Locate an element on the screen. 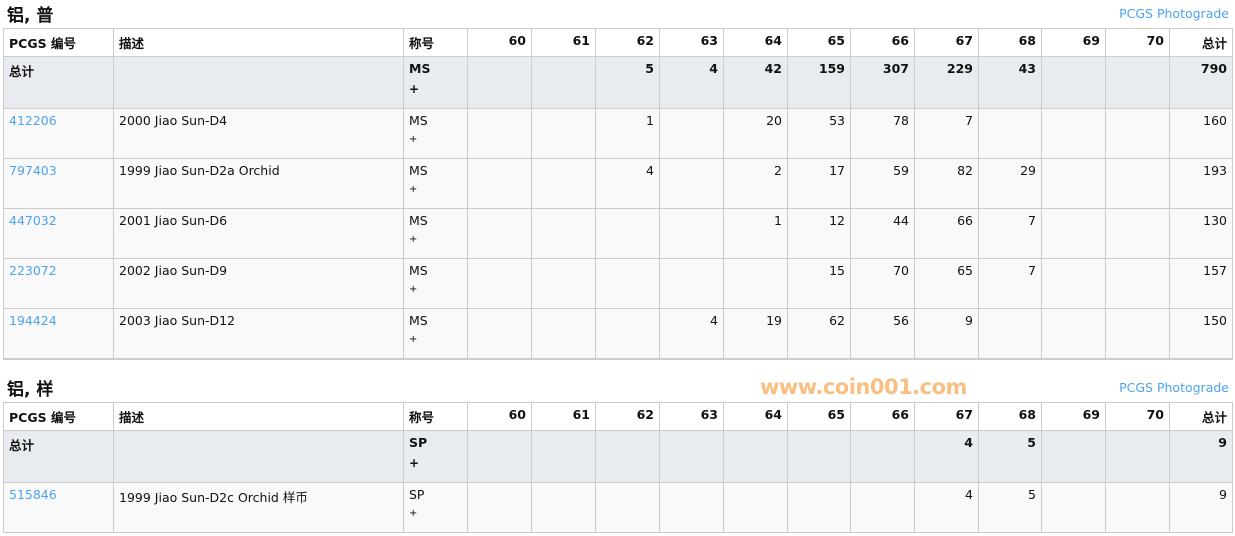 This screenshot has height=536, width=1235. grade-count-cell: 78 is located at coordinates (882, 133).